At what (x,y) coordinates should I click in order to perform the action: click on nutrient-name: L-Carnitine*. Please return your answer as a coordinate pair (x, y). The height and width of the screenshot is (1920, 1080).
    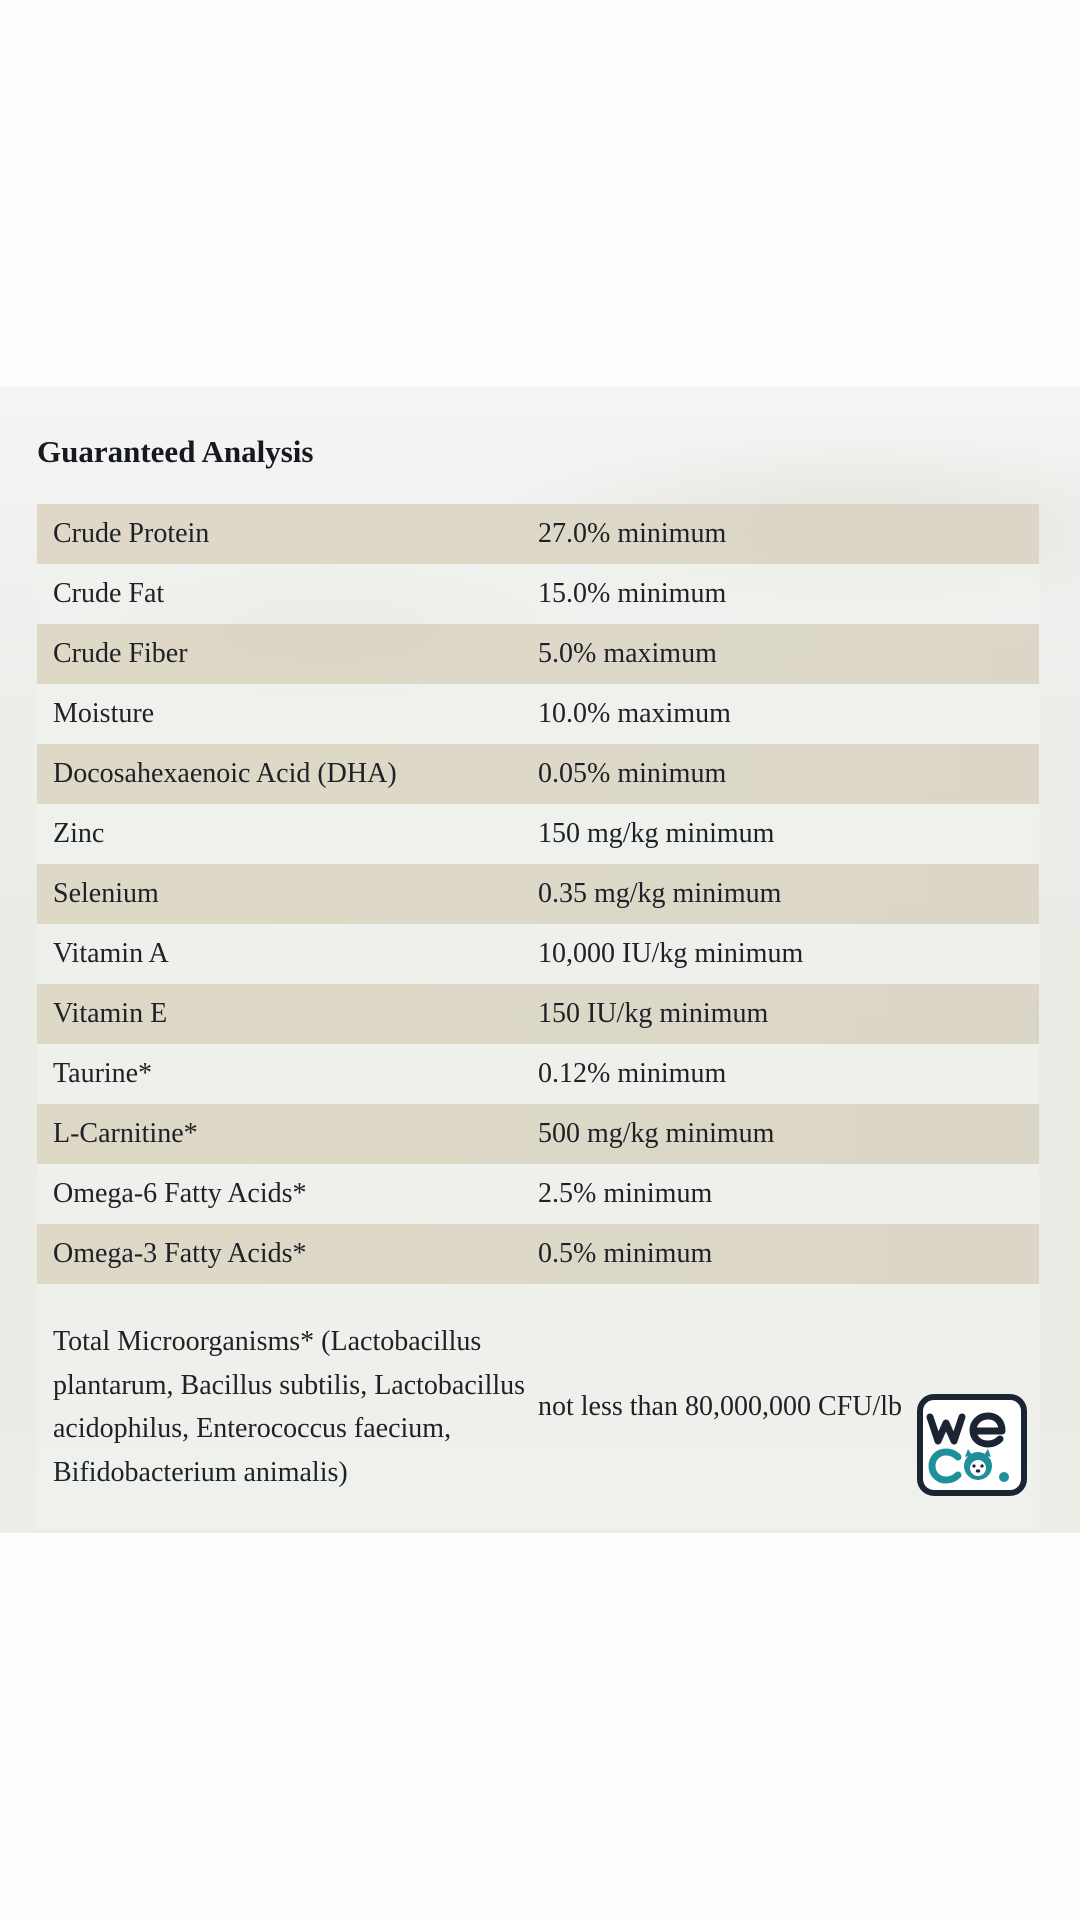
    Looking at the image, I should click on (125, 1133).